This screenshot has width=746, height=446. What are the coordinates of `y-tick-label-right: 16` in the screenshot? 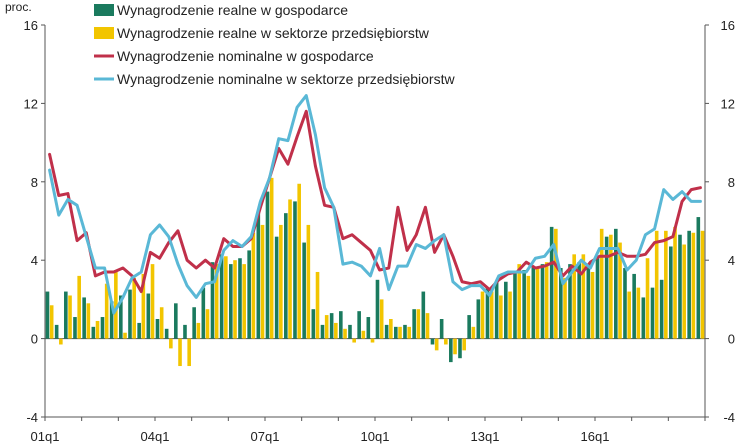 It's located at (728, 25).